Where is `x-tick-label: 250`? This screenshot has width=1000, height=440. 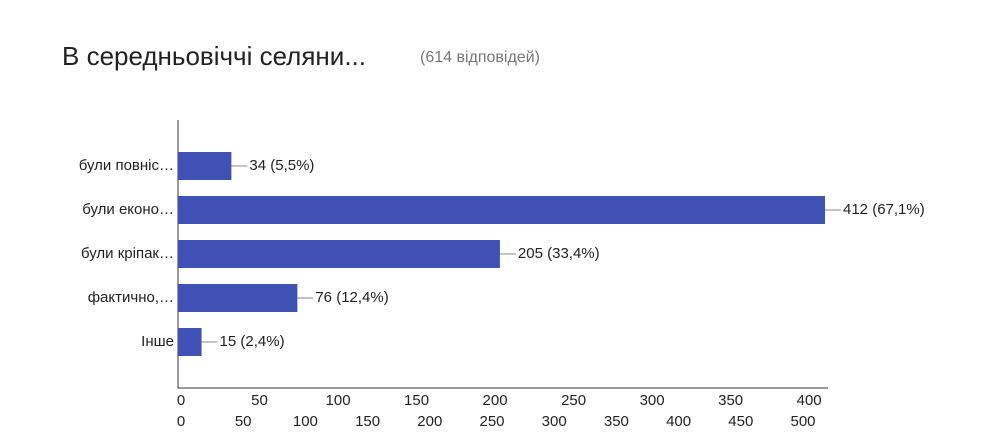
x-tick-label: 250 is located at coordinates (573, 400).